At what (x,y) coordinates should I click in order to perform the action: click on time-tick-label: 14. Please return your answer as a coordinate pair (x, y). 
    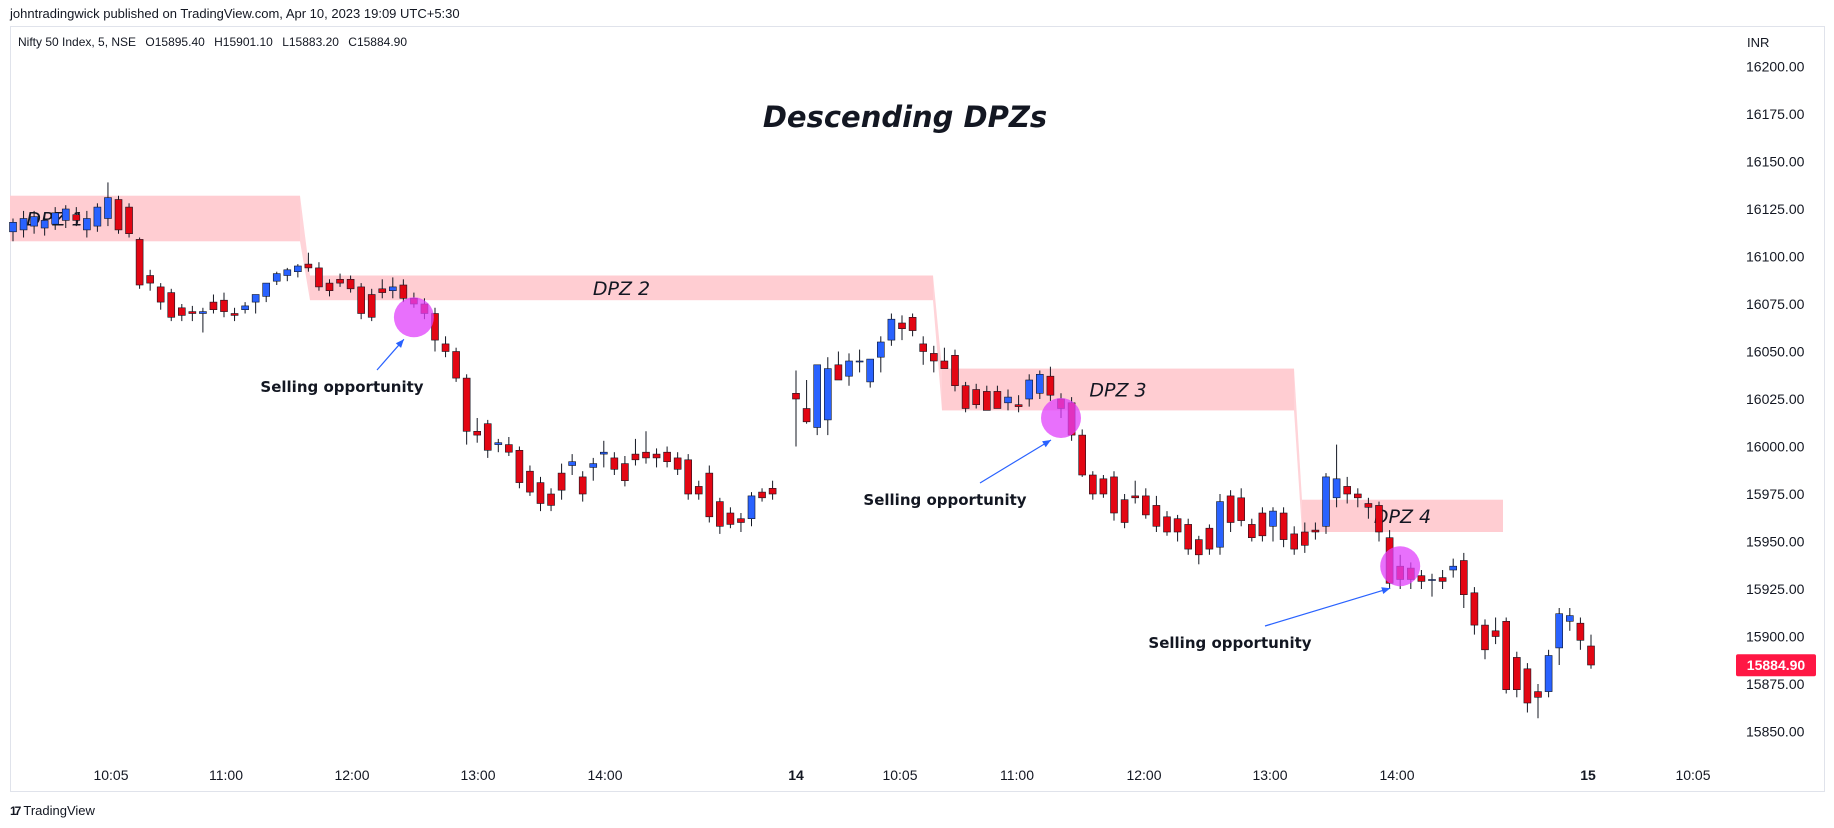
    Looking at the image, I should click on (796, 775).